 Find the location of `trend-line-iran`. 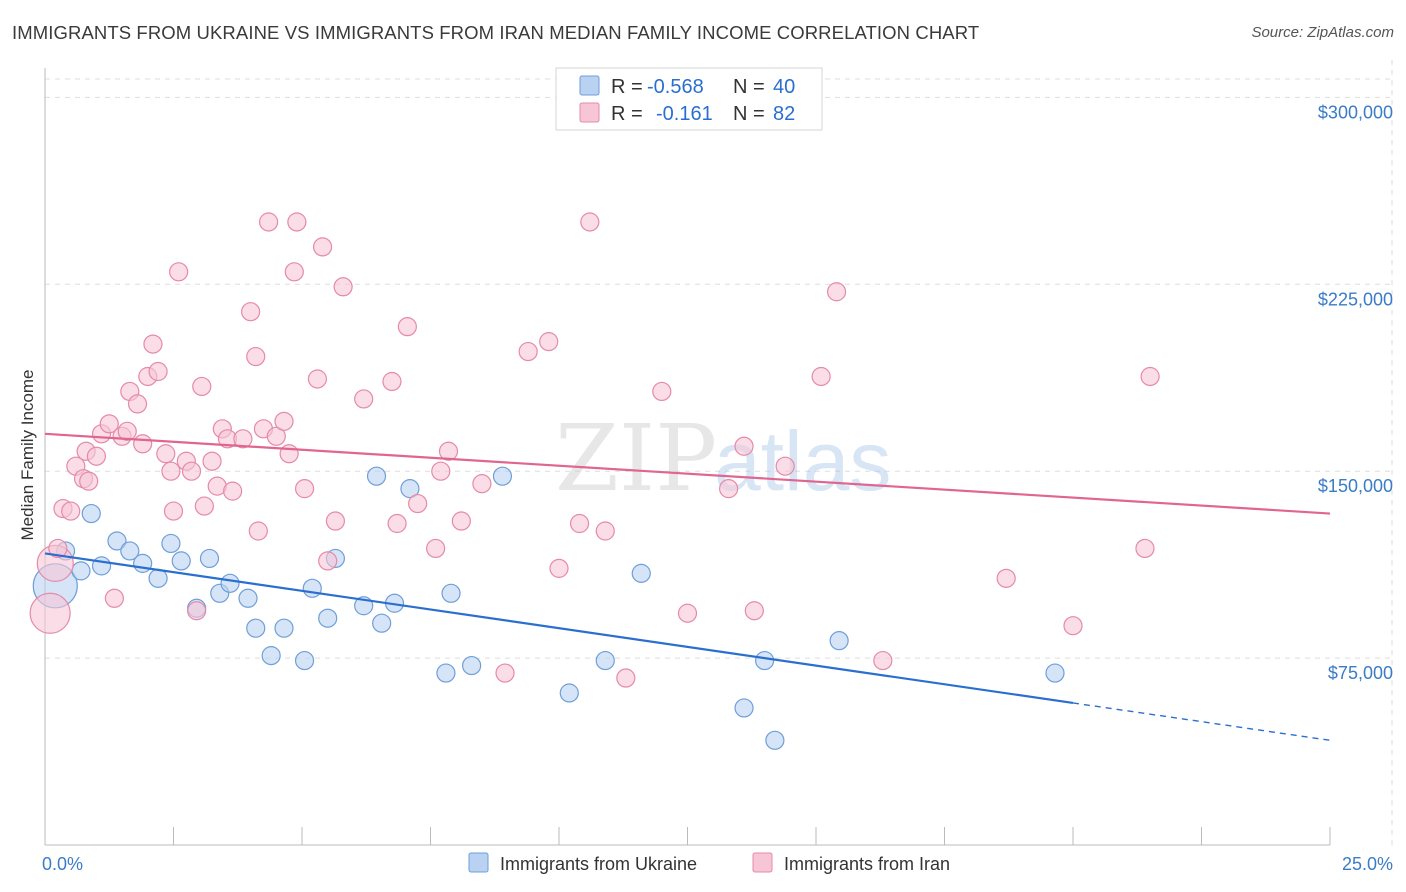

trend-line-iran is located at coordinates (687, 473).